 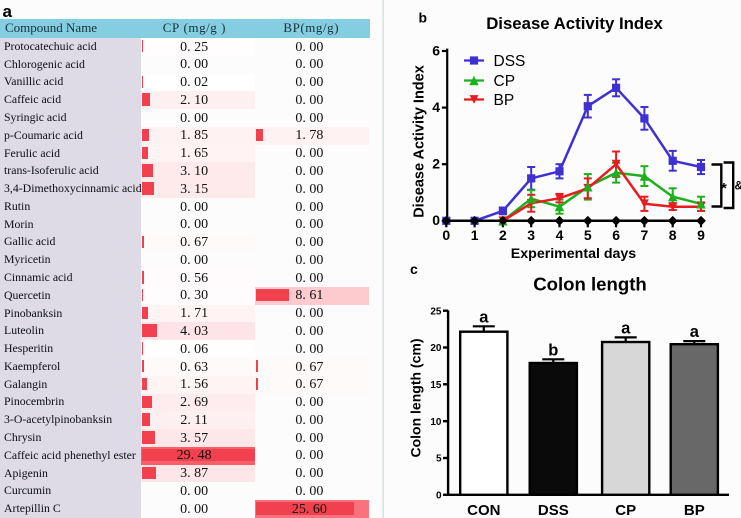 I want to click on svg-text: 20, so click(x=436, y=348).